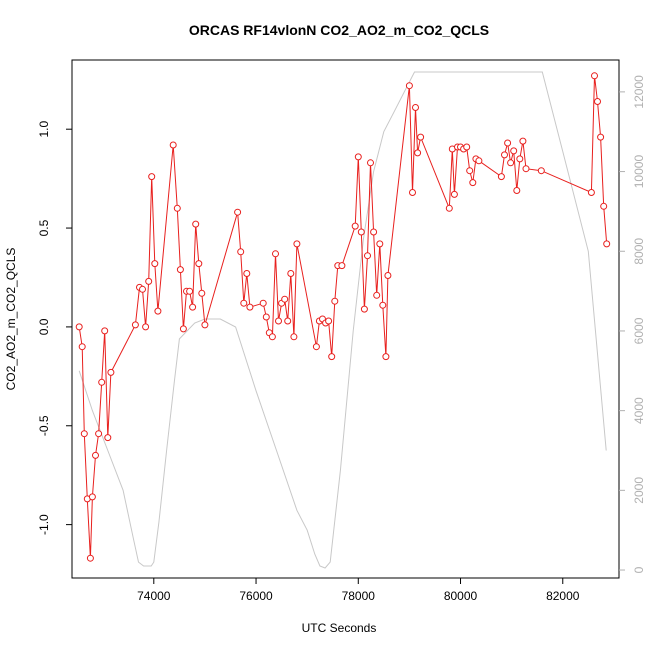 The width and height of the screenshot is (650, 650). What do you see at coordinates (563, 596) in the screenshot?
I see `x-tick-label: 82000` at bounding box center [563, 596].